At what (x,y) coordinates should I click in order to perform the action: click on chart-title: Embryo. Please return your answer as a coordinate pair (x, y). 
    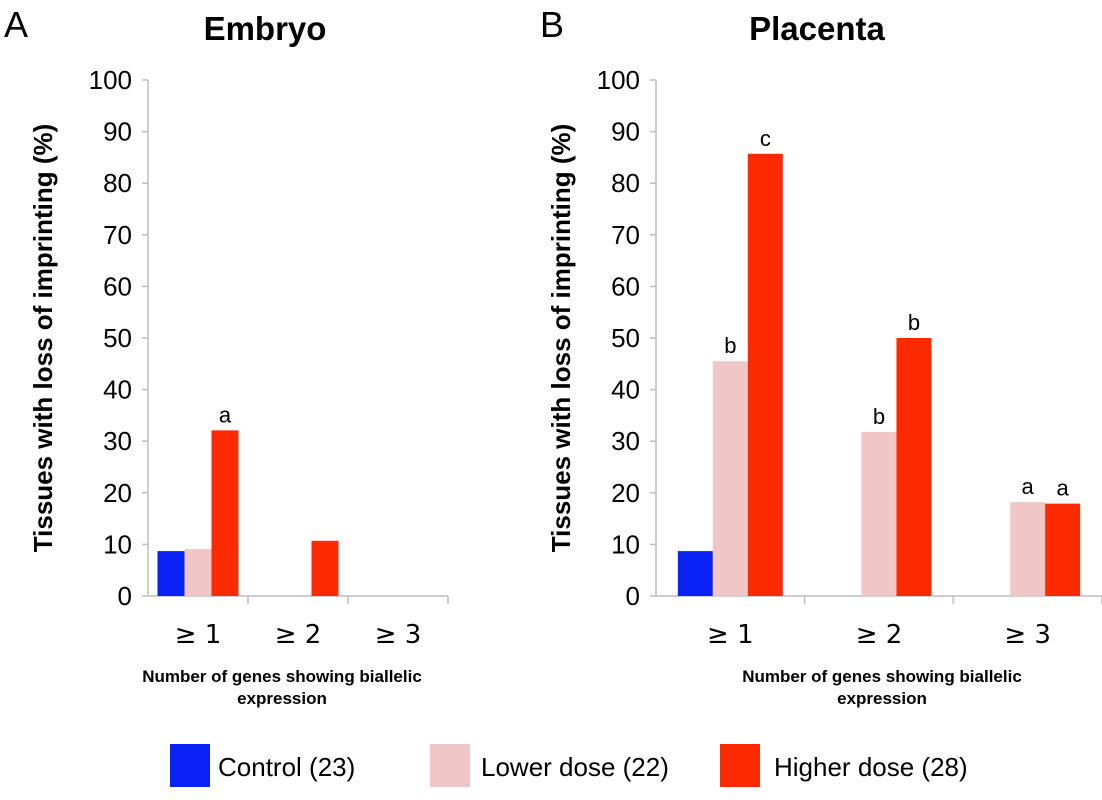
    Looking at the image, I should click on (265, 28).